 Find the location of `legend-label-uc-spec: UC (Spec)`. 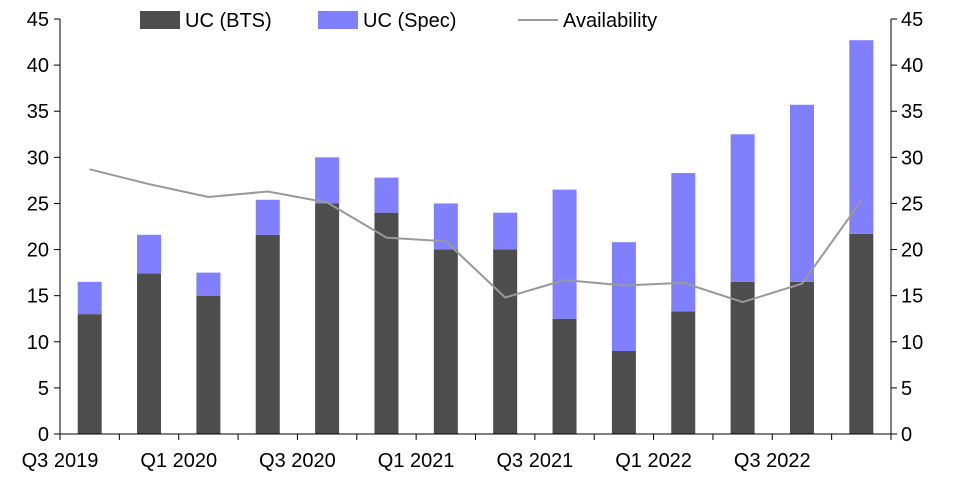

legend-label-uc-spec: UC (Spec) is located at coordinates (409, 21).